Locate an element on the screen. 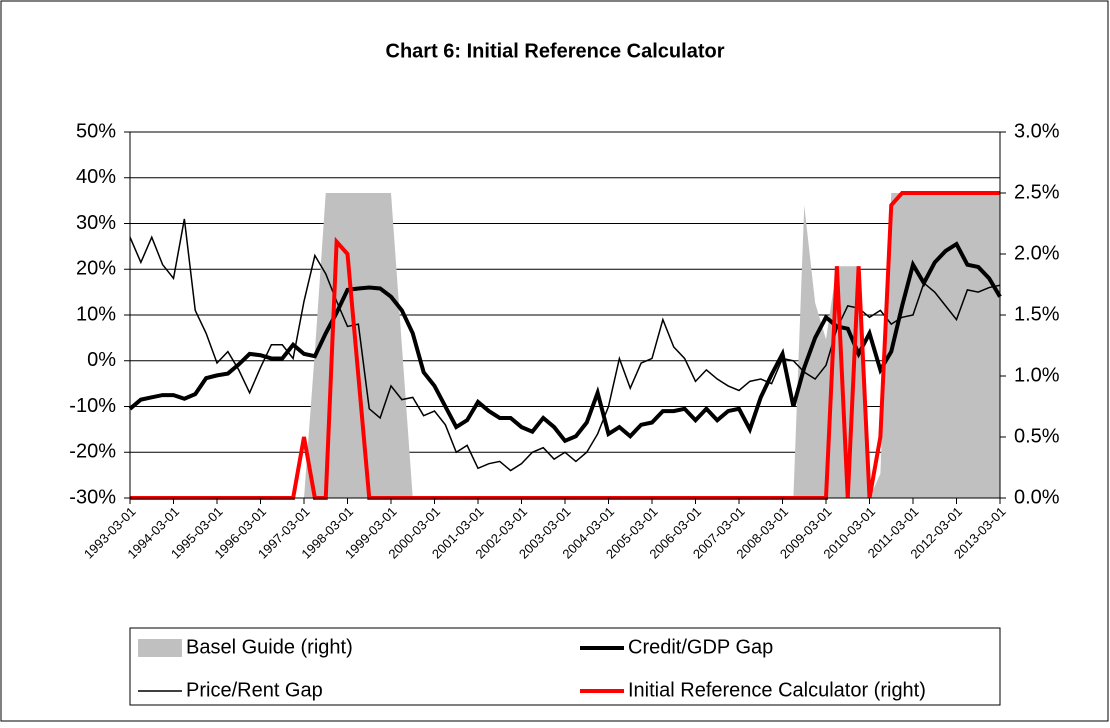 This screenshot has height=728, width=1110. y2-tick-label: 1.5% is located at coordinates (1037, 314).